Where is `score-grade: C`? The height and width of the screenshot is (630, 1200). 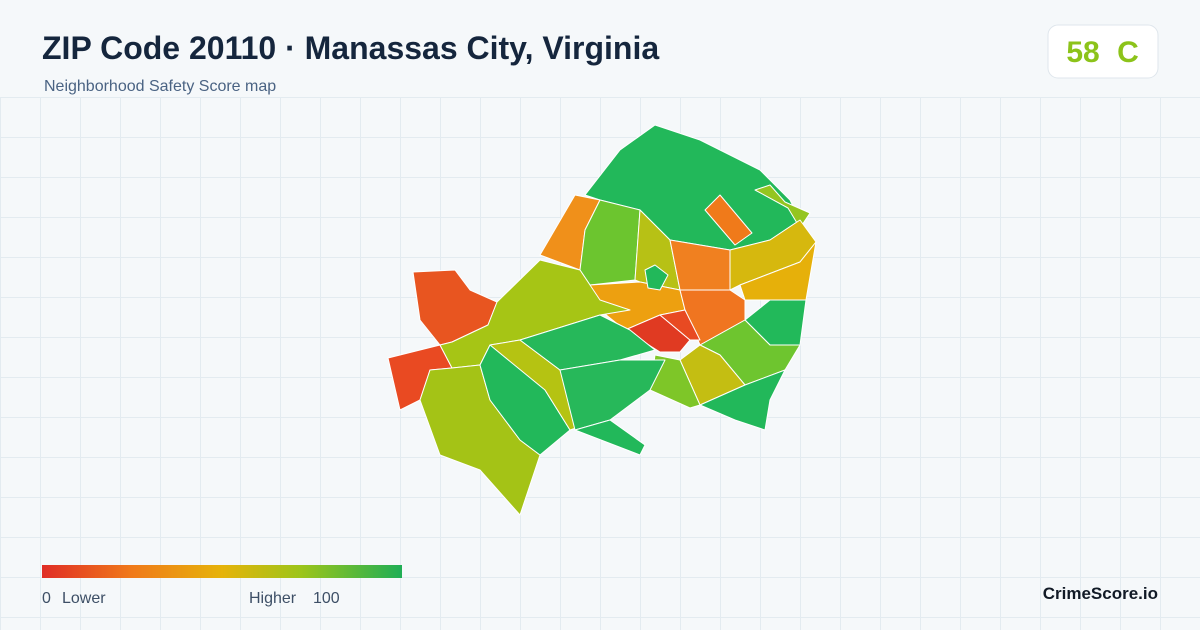
score-grade: C is located at coordinates (1128, 52).